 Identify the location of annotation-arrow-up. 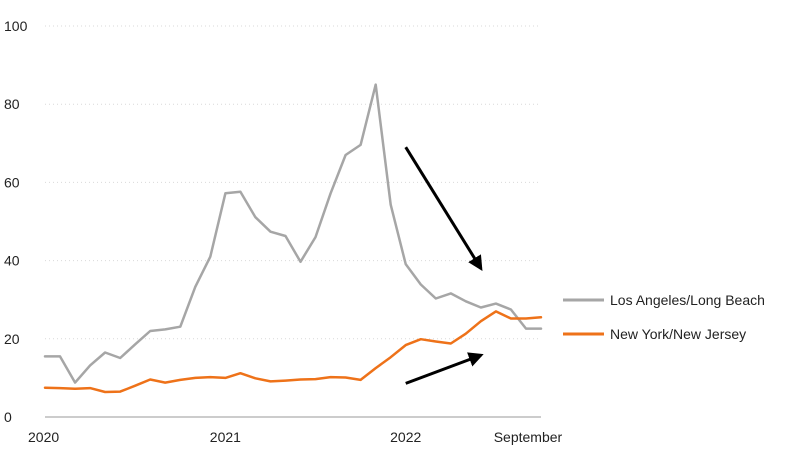
(444, 368).